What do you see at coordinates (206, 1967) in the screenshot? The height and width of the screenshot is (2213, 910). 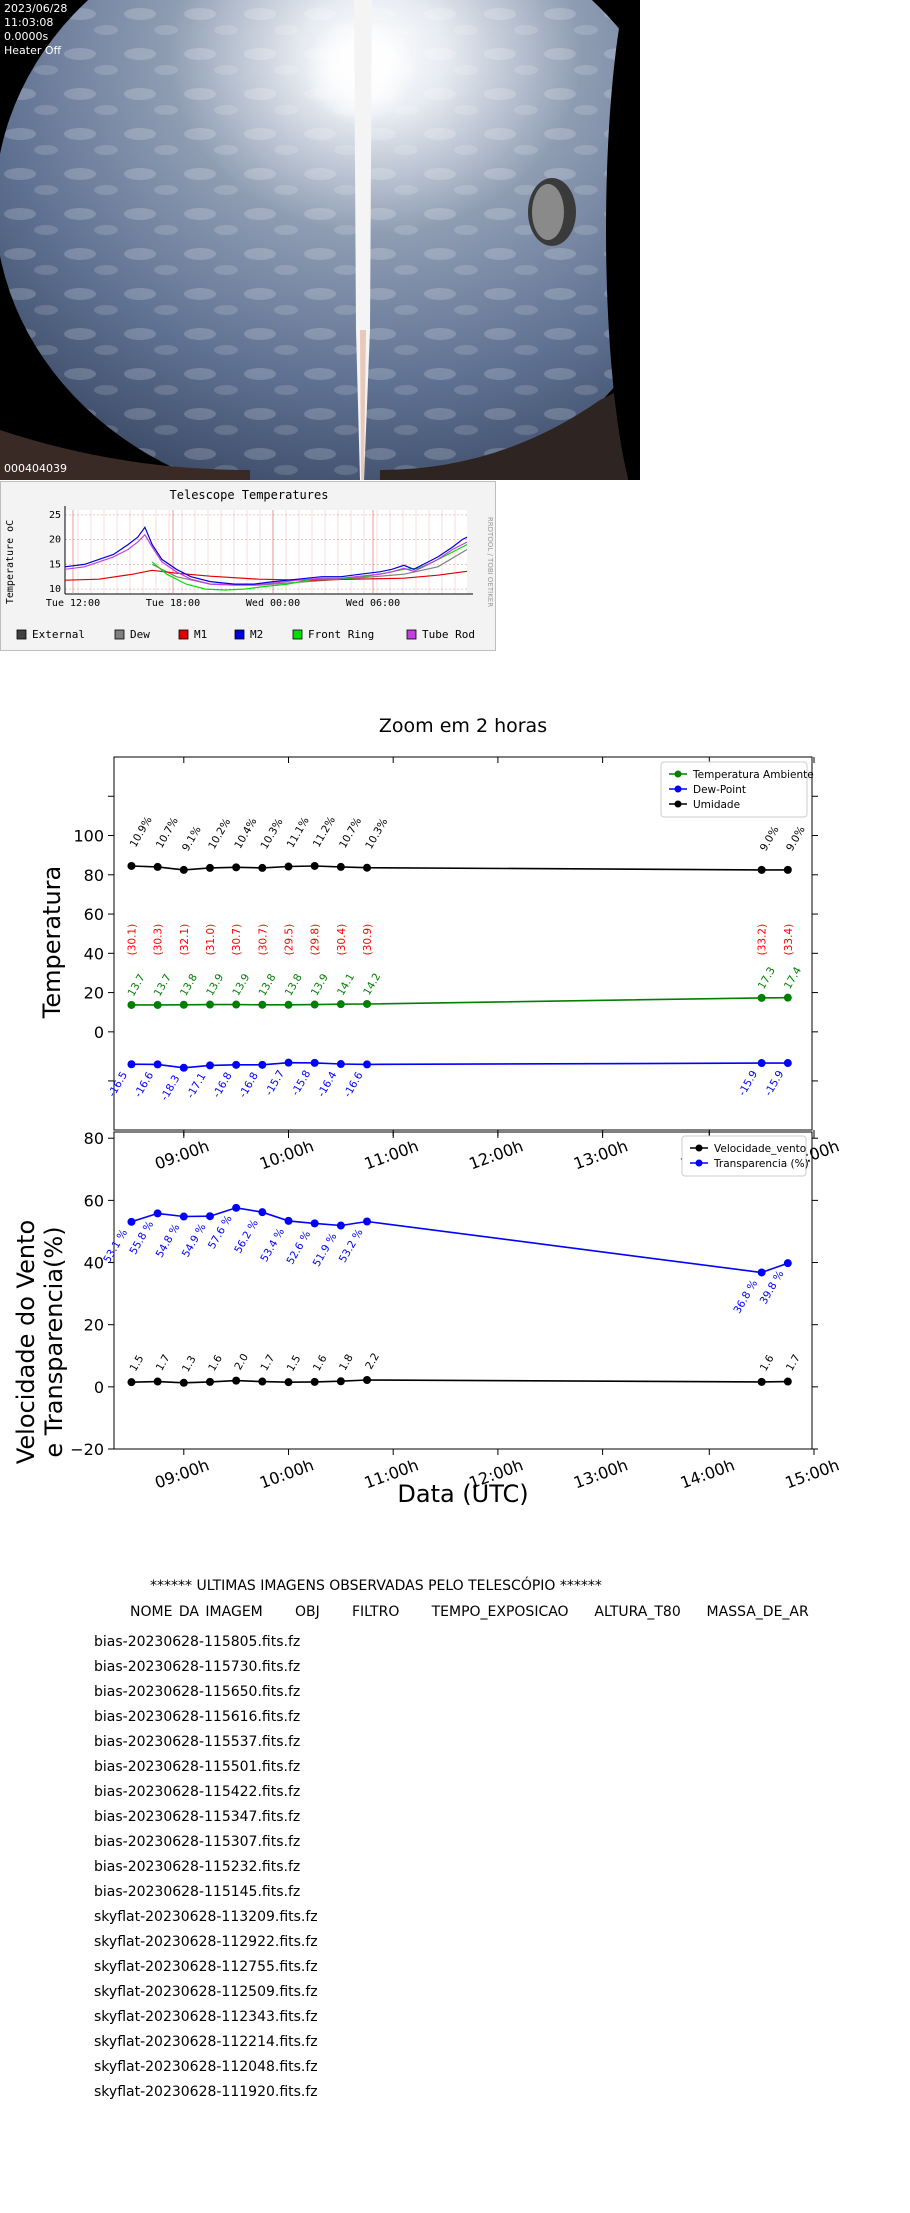 I see `image-list-item: skyflat-20230628-112755.fits.fz` at bounding box center [206, 1967].